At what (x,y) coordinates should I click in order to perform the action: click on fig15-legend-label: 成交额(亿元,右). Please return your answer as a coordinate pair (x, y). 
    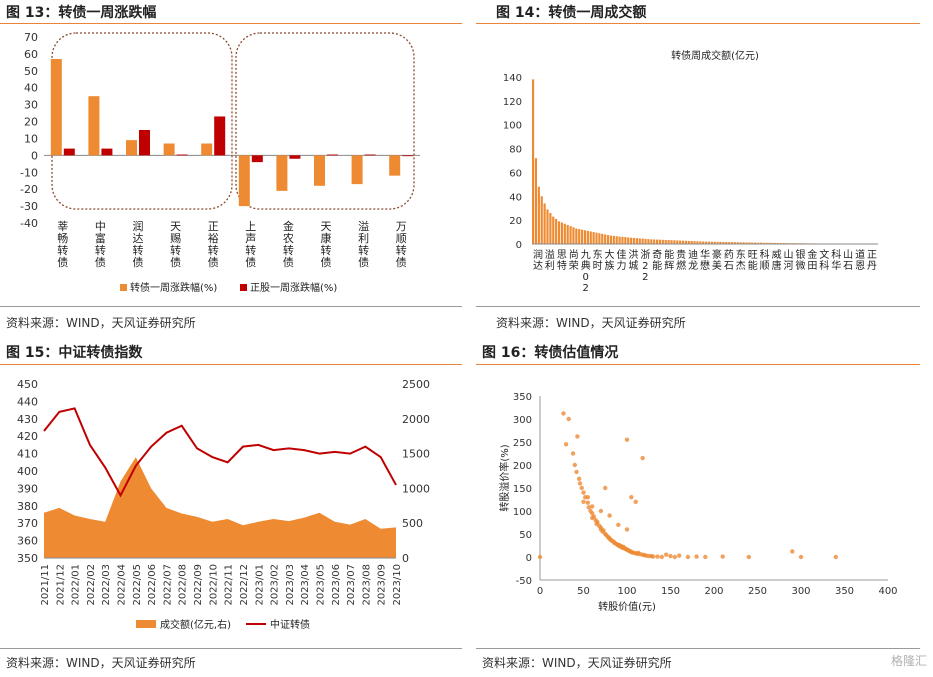
    Looking at the image, I should click on (195, 624).